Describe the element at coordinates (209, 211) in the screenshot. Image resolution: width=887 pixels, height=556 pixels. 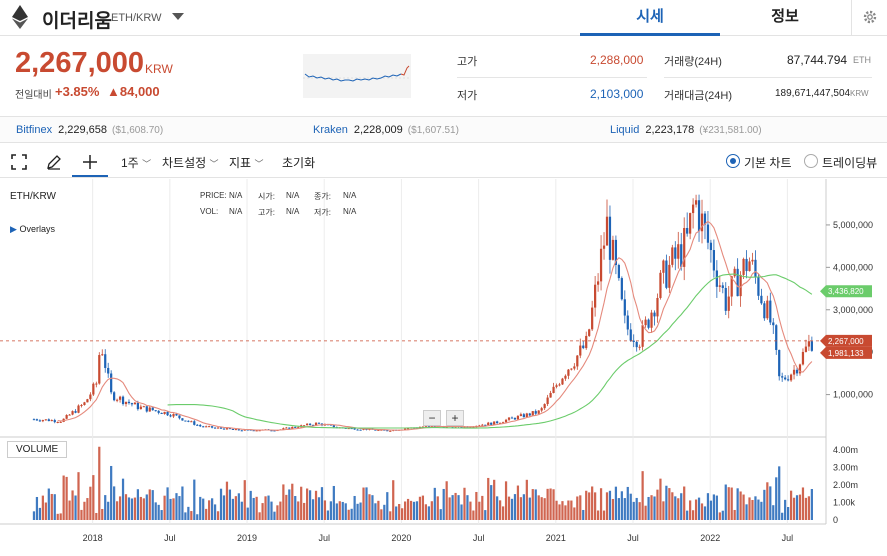
I see `info-vol-label: VOL:` at that location.